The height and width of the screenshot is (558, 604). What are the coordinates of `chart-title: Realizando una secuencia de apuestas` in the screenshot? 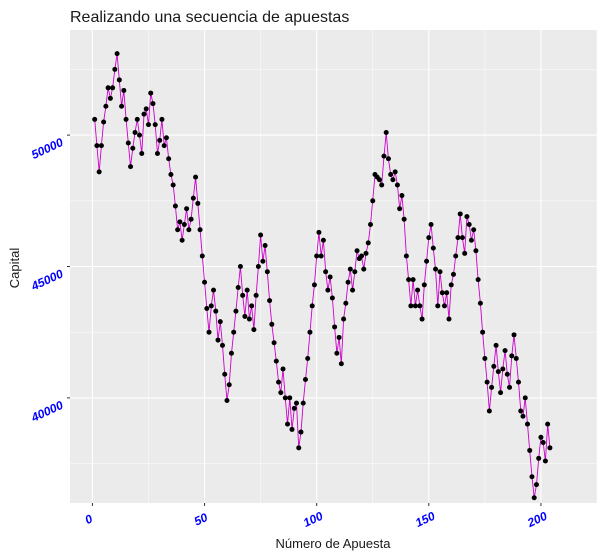 It's located at (209, 17).